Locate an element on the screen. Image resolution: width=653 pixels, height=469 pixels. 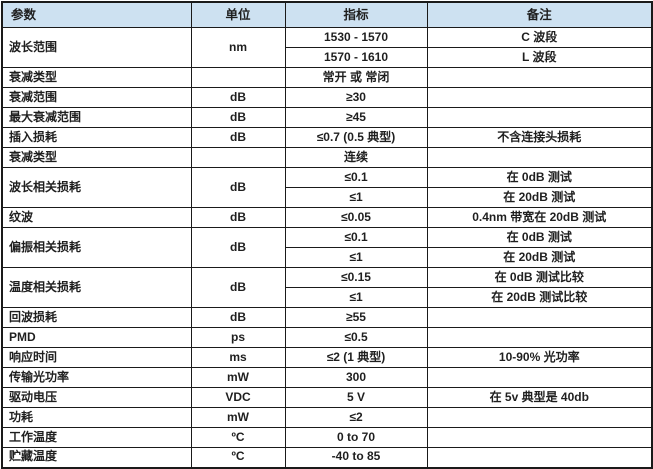
spec-cell: 5 V is located at coordinates (356, 397).